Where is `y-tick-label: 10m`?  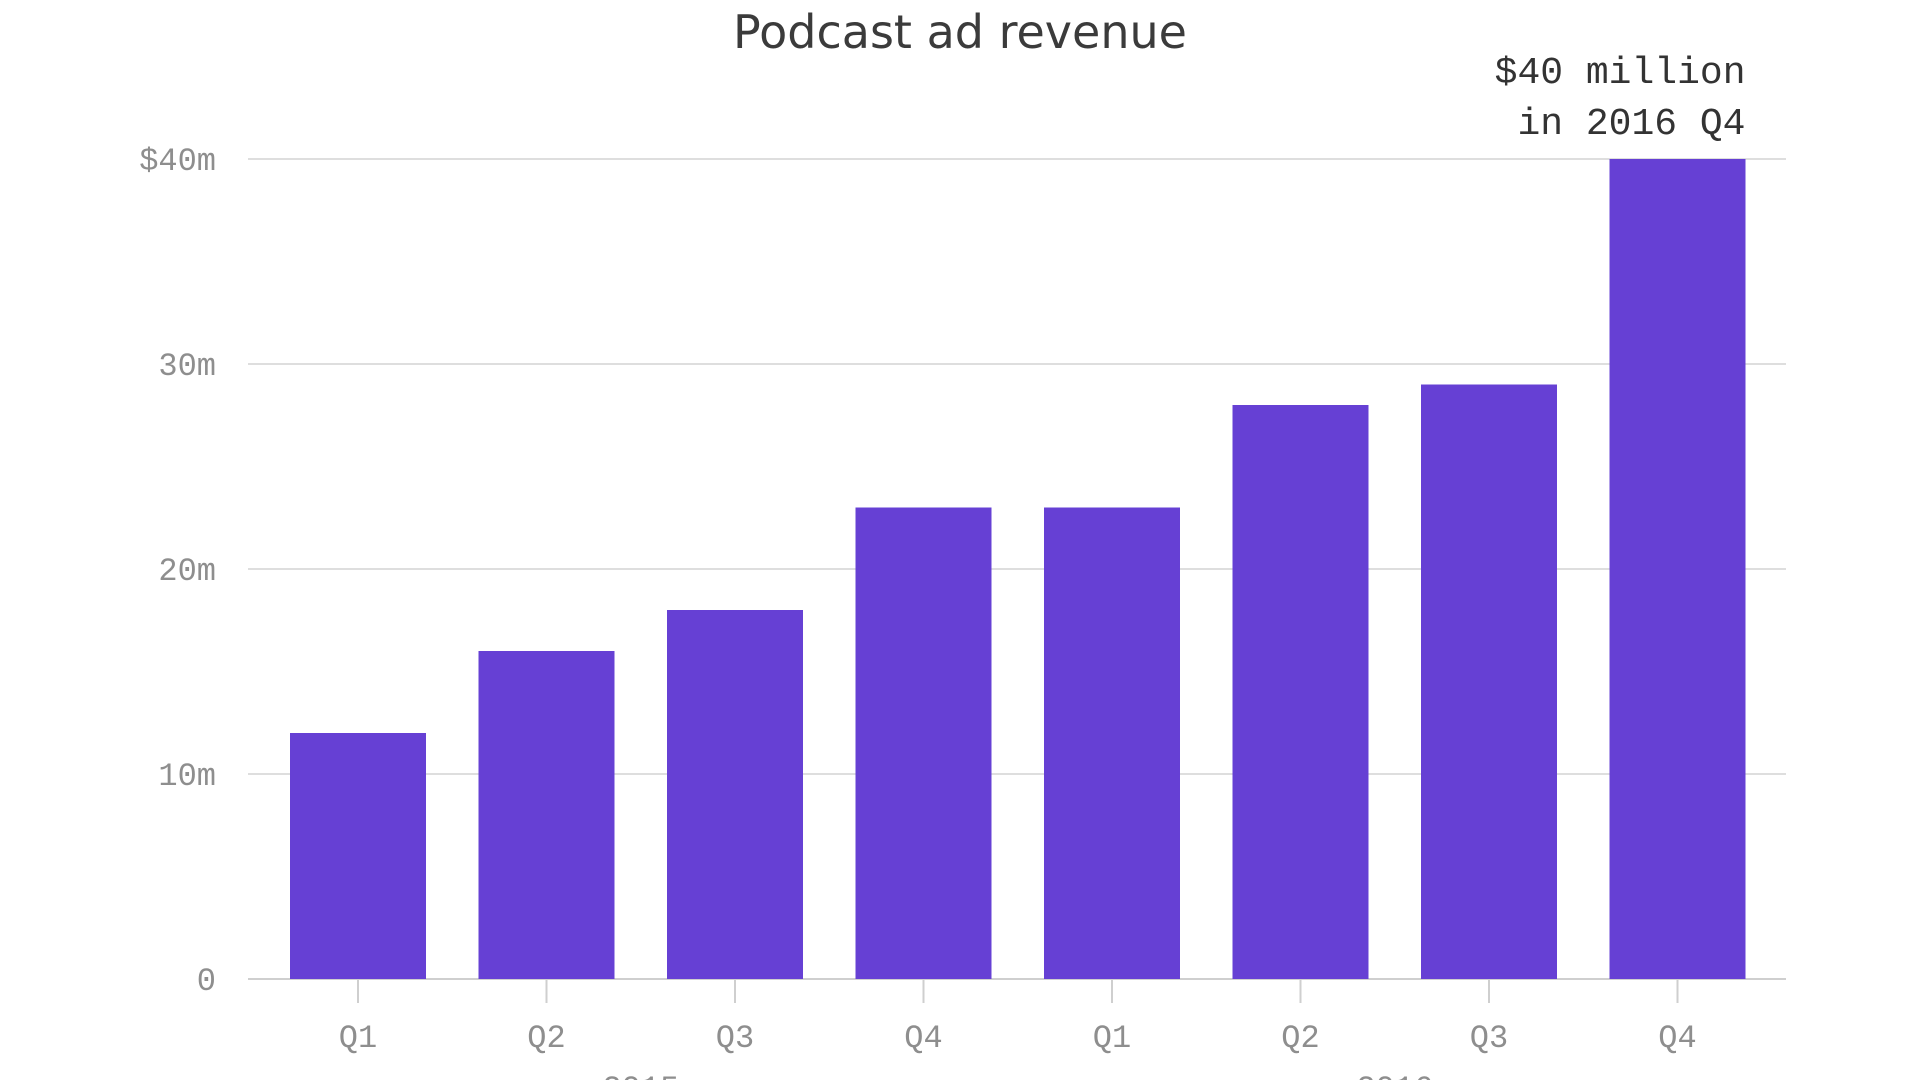
y-tick-label: 10m is located at coordinates (187, 776).